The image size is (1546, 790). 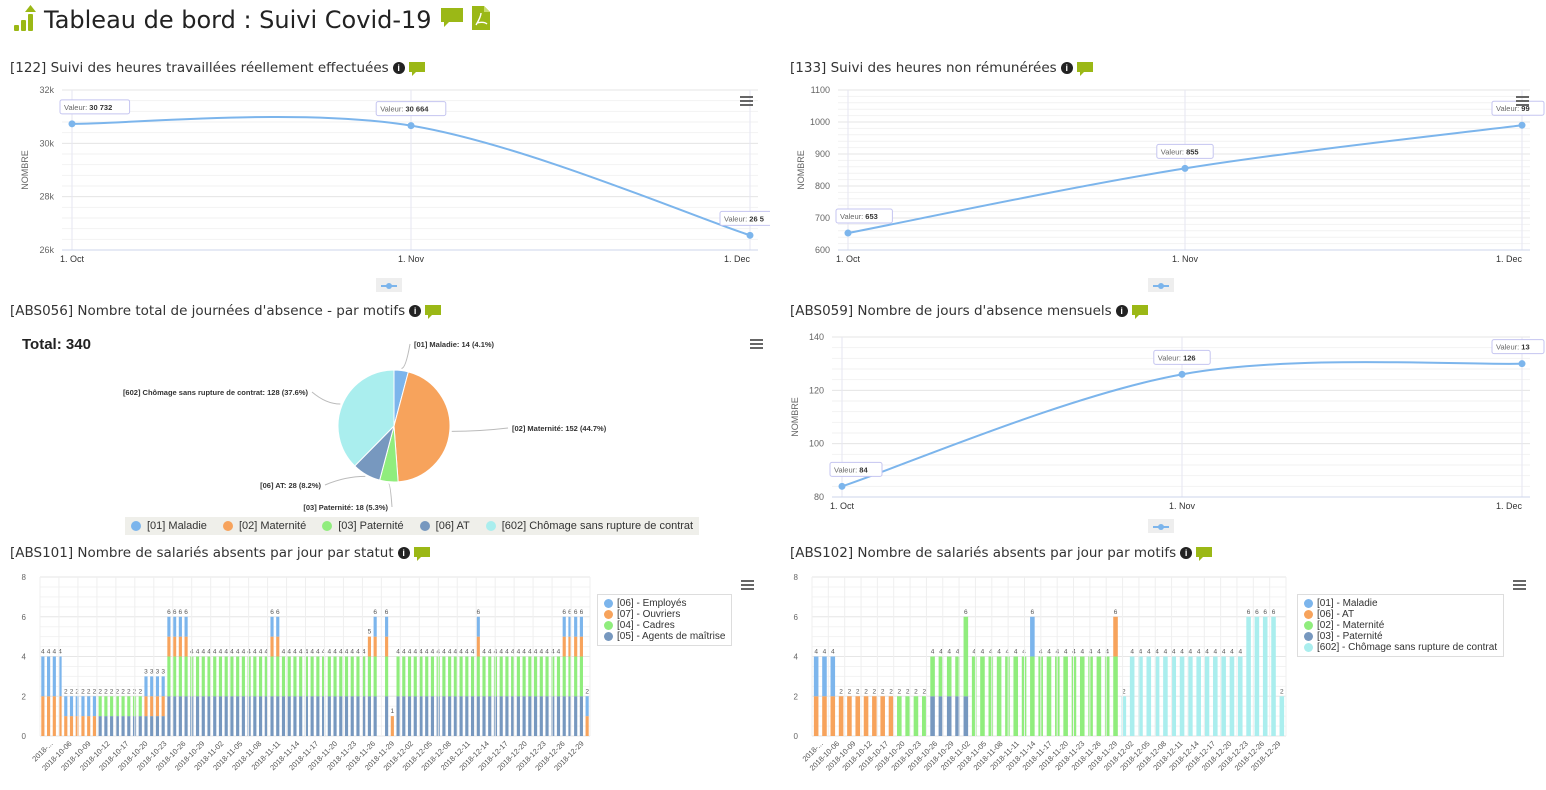 I want to click on legend-item: [06] - AT, so click(x=1400, y=614).